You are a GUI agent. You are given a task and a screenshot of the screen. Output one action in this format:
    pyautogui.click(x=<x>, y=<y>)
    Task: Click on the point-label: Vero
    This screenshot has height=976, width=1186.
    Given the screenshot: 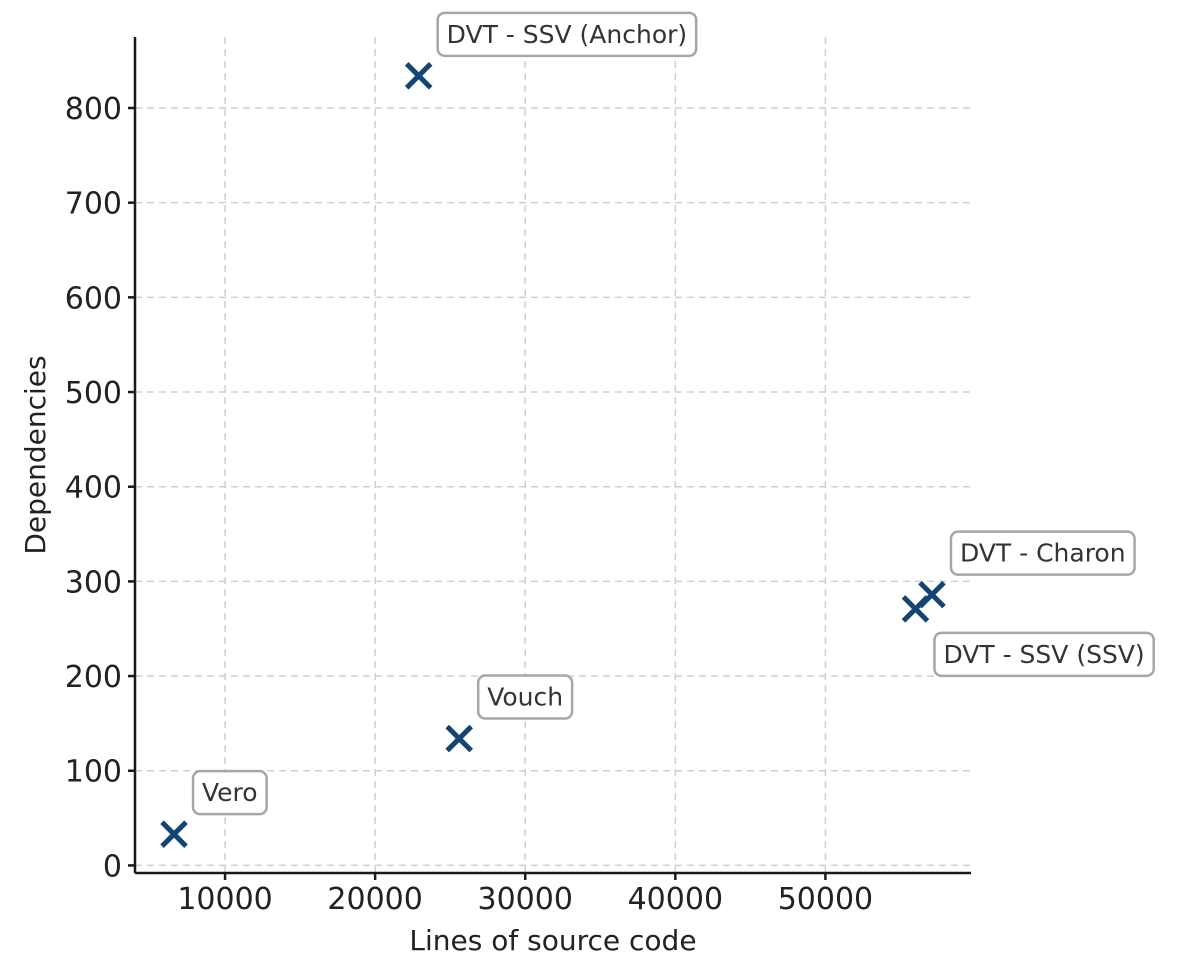 What is the action you would take?
    pyautogui.click(x=230, y=792)
    